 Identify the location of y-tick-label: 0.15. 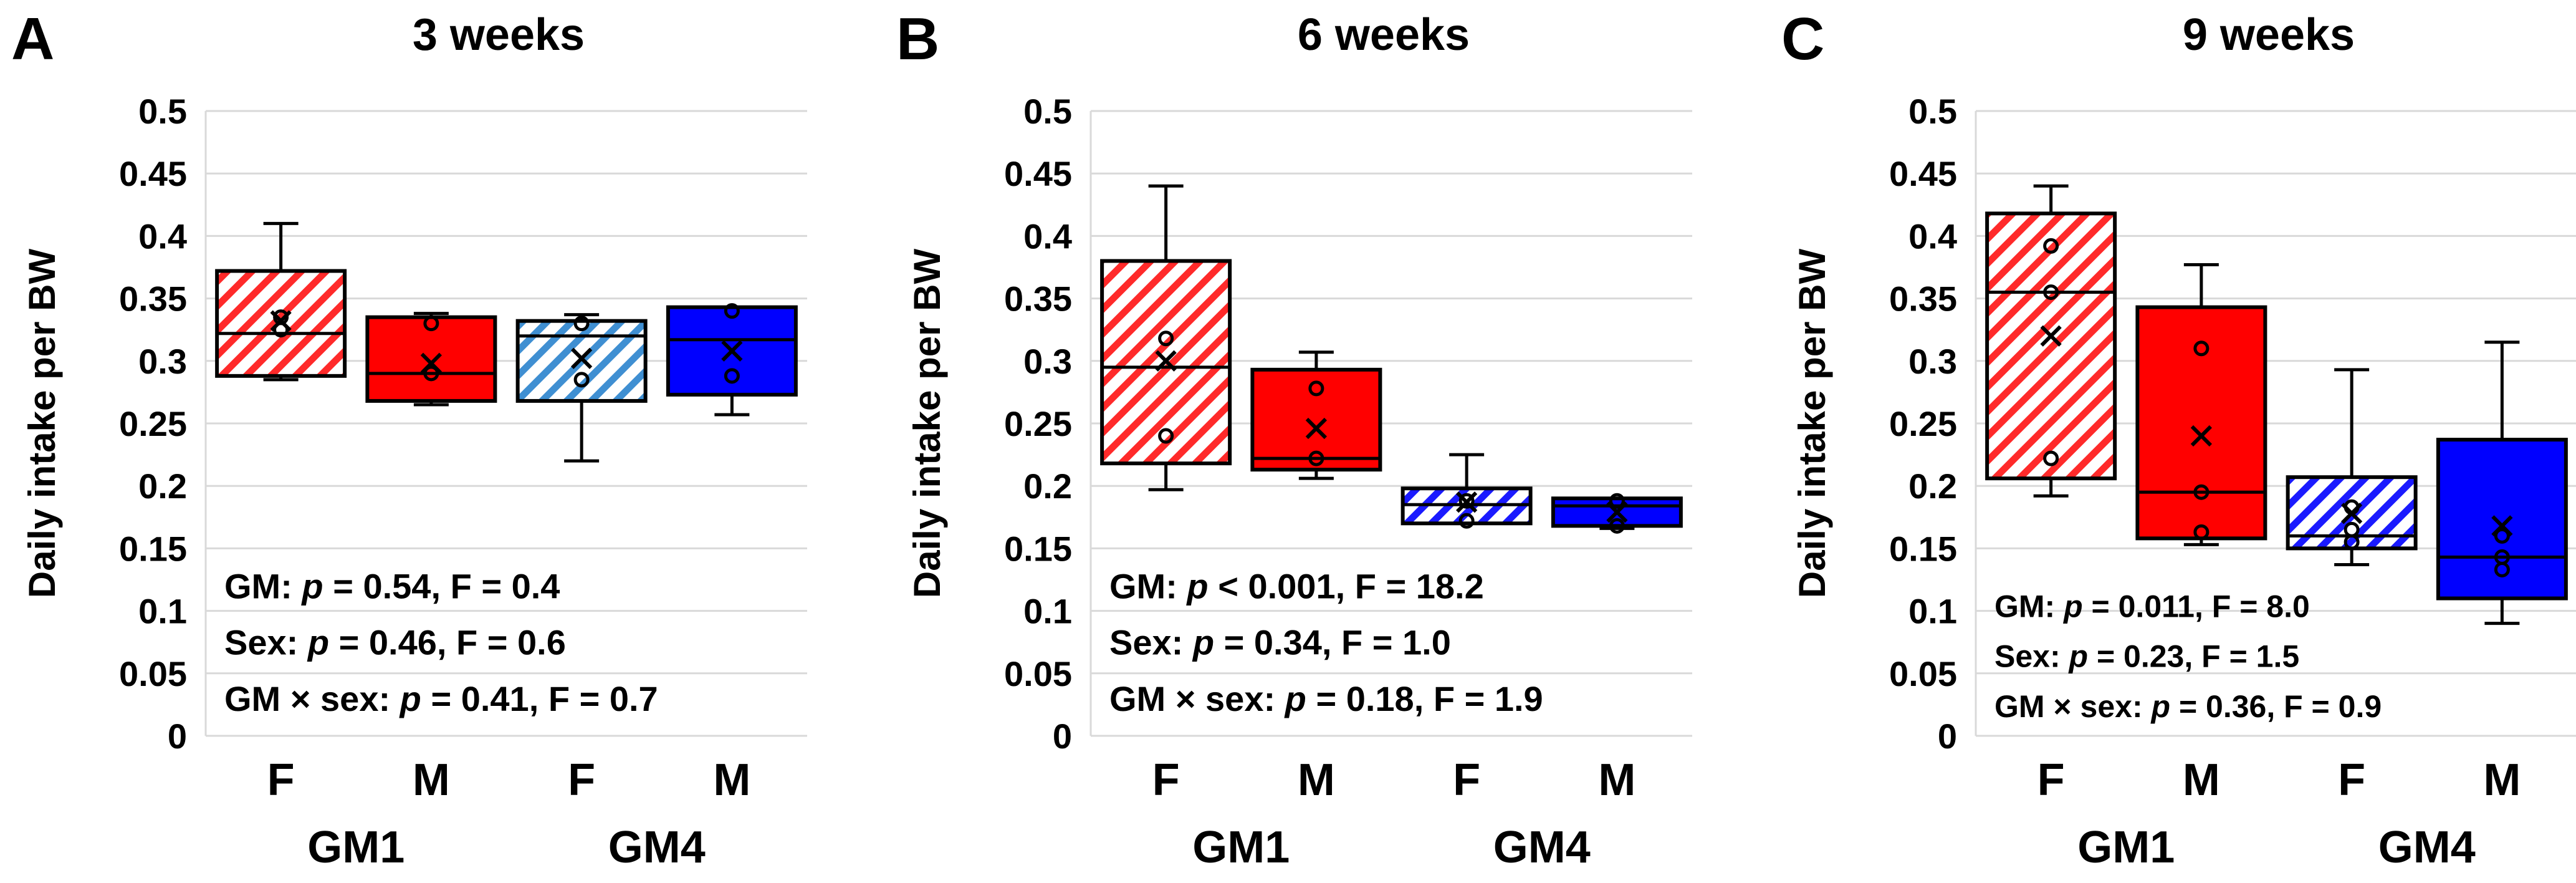
(1923, 548).